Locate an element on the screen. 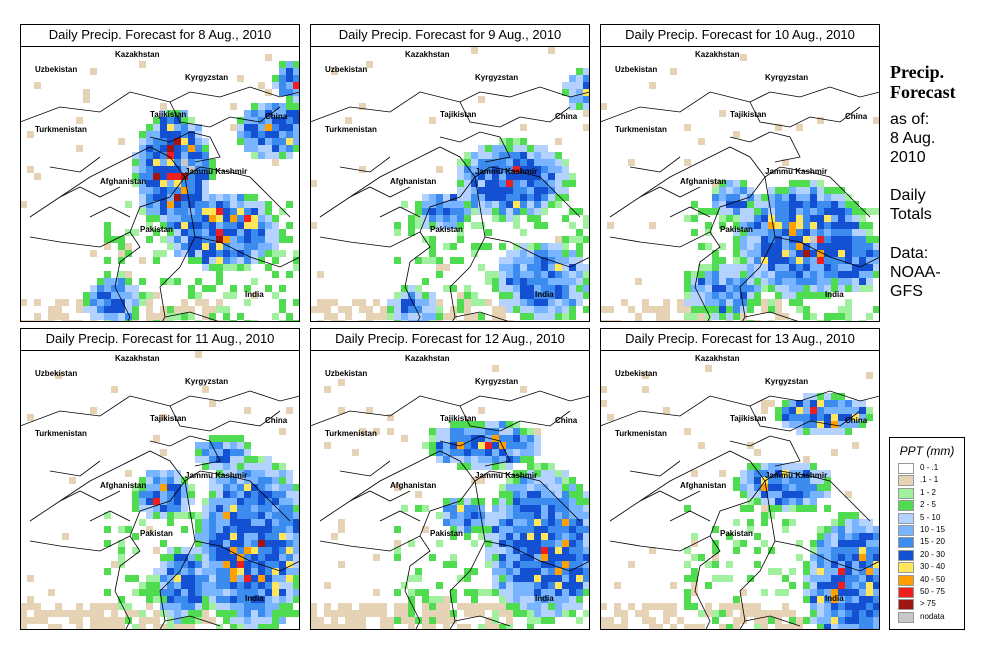  data-source-text: Data: NOAA- GFS is located at coordinates (915, 272).